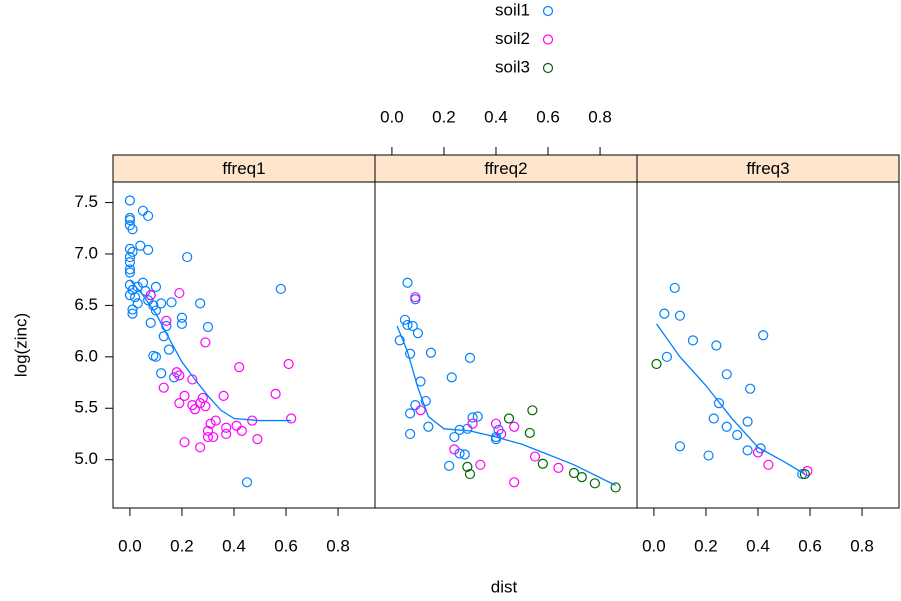  Describe the element at coordinates (506, 168) in the screenshot. I see `strip` at that location.